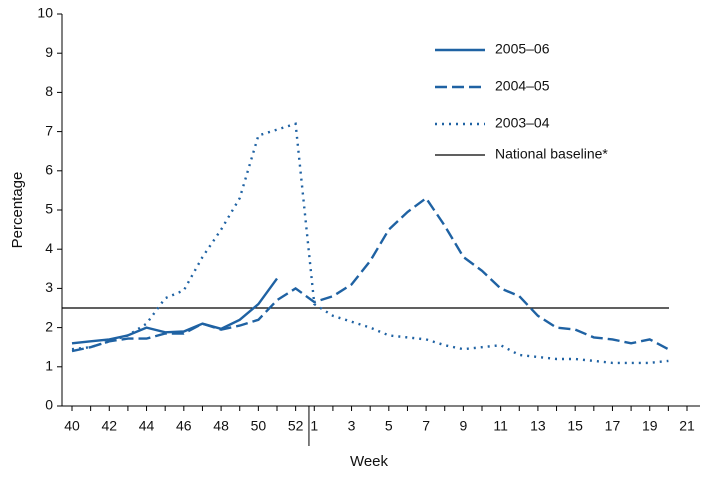 This screenshot has width=706, height=479. What do you see at coordinates (17, 210) in the screenshot?
I see `y-axis-label: Percentage` at bounding box center [17, 210].